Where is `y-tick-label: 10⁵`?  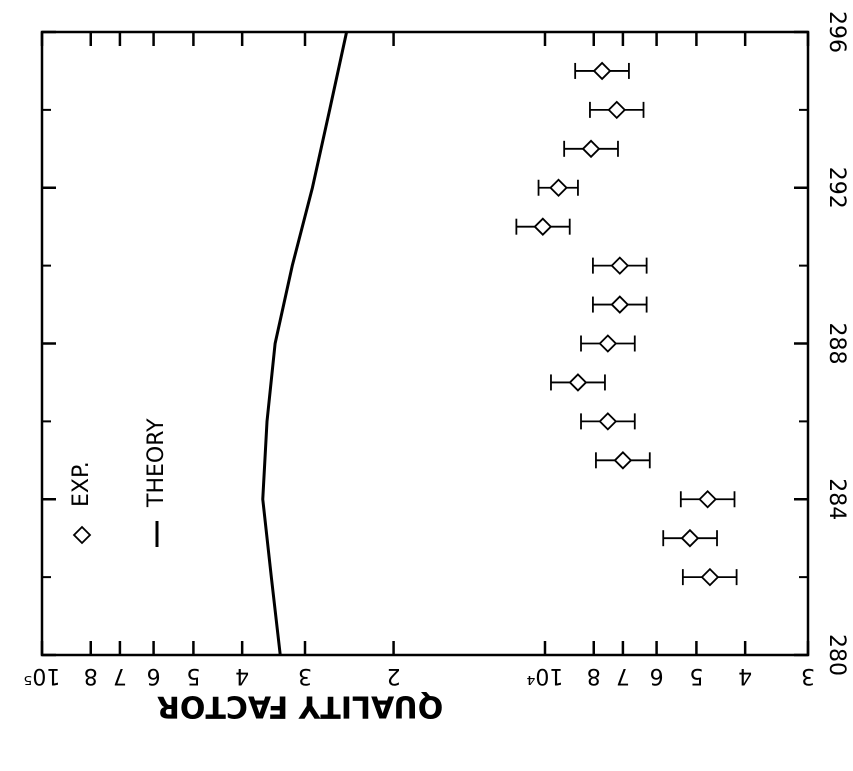
y-tick-label: 10⁵ is located at coordinates (42, 675).